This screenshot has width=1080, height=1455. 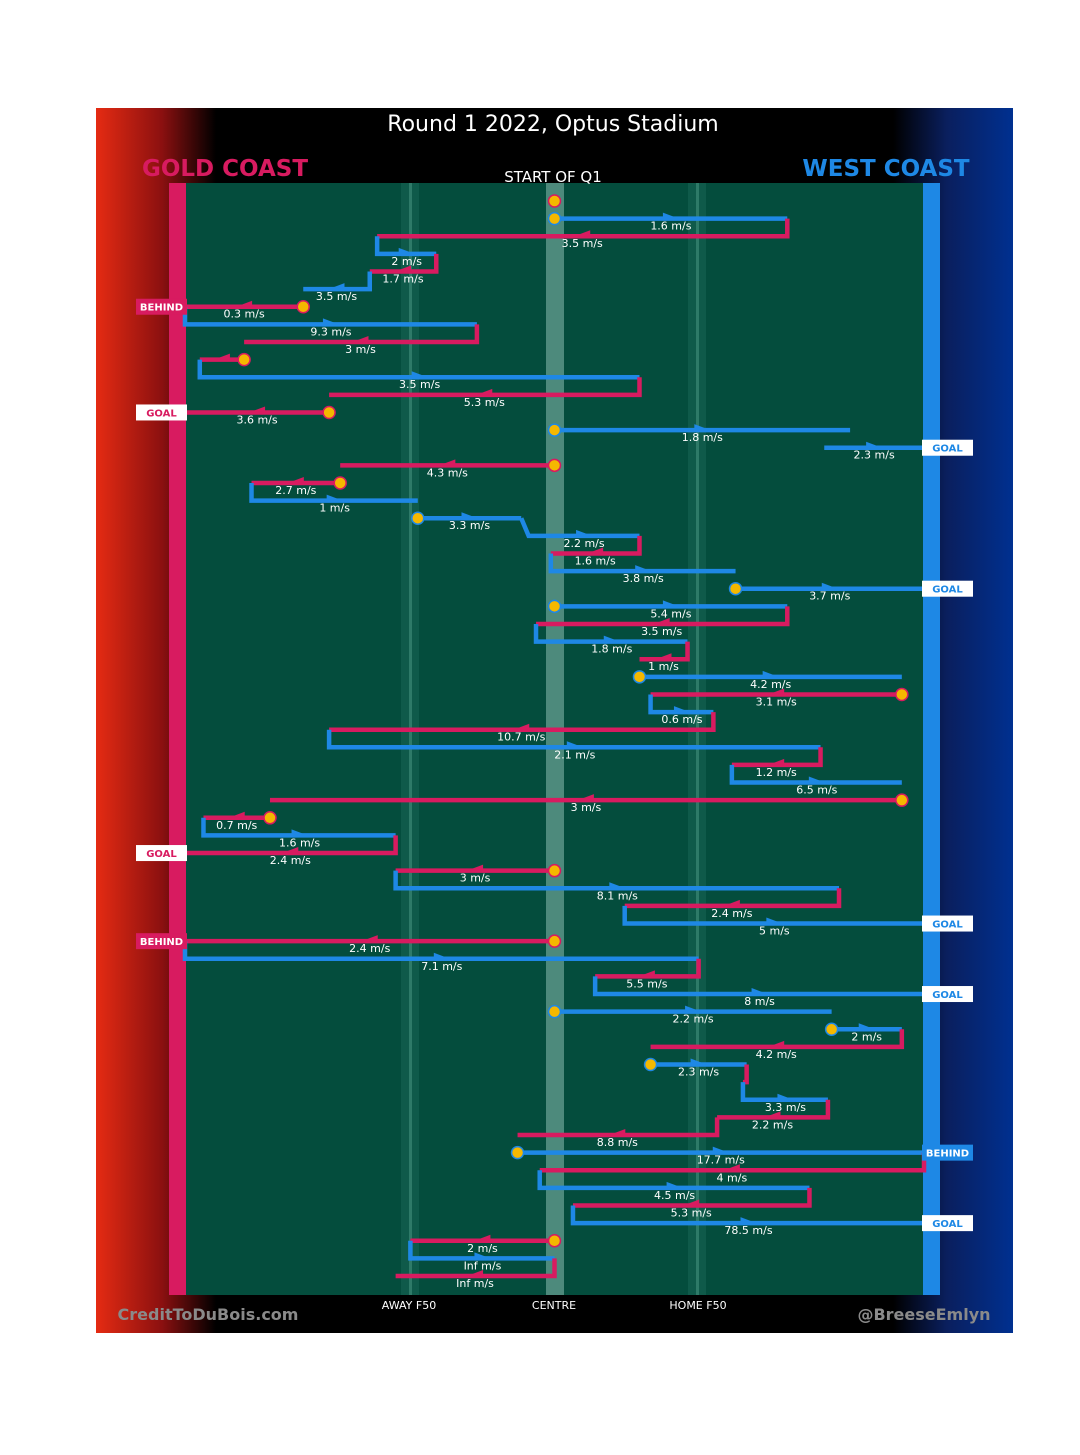 What do you see at coordinates (692, 1019) in the screenshot?
I see `speed-label: 2.2 m/s` at bounding box center [692, 1019].